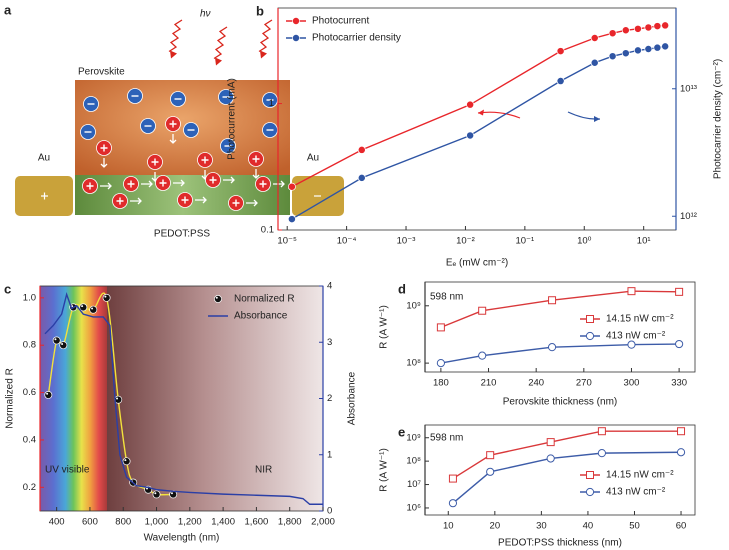 This screenshot has height=550, width=729. Describe the element at coordinates (688, 88) in the screenshot. I see `y2-tick-label: 10¹³` at that location.